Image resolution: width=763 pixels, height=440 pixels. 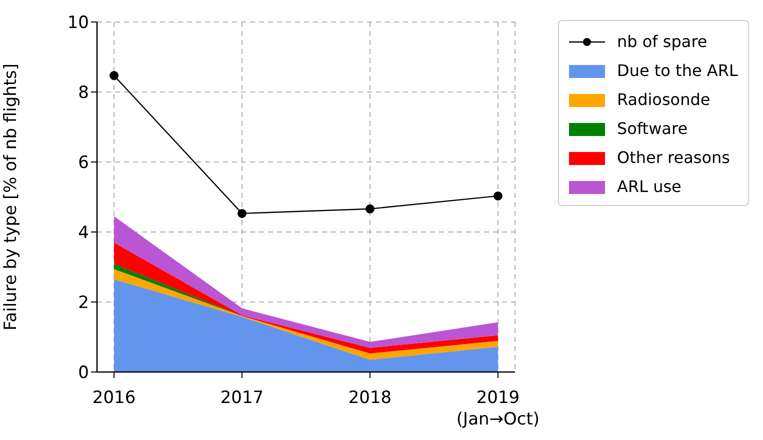 I want to click on legend-label: nb of spare, so click(x=662, y=41).